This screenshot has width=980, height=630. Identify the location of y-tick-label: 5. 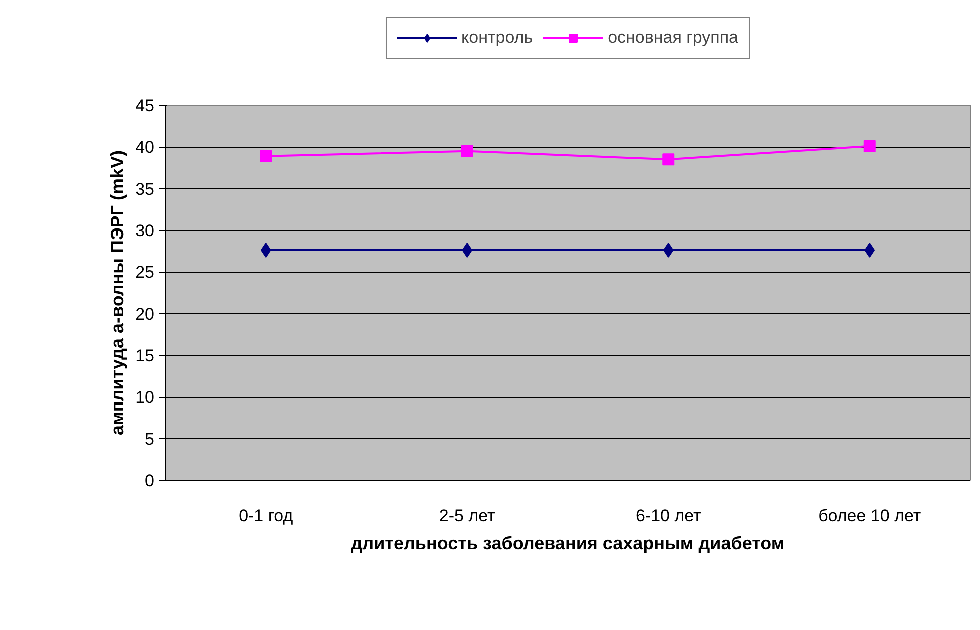
(150, 439).